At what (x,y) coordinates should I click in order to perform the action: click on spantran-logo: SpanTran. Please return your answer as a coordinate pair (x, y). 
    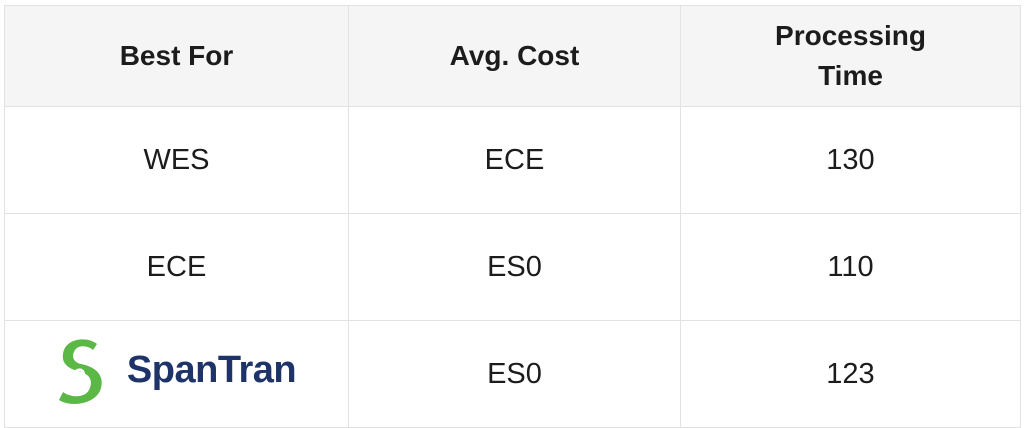
    Looking at the image, I should click on (177, 370).